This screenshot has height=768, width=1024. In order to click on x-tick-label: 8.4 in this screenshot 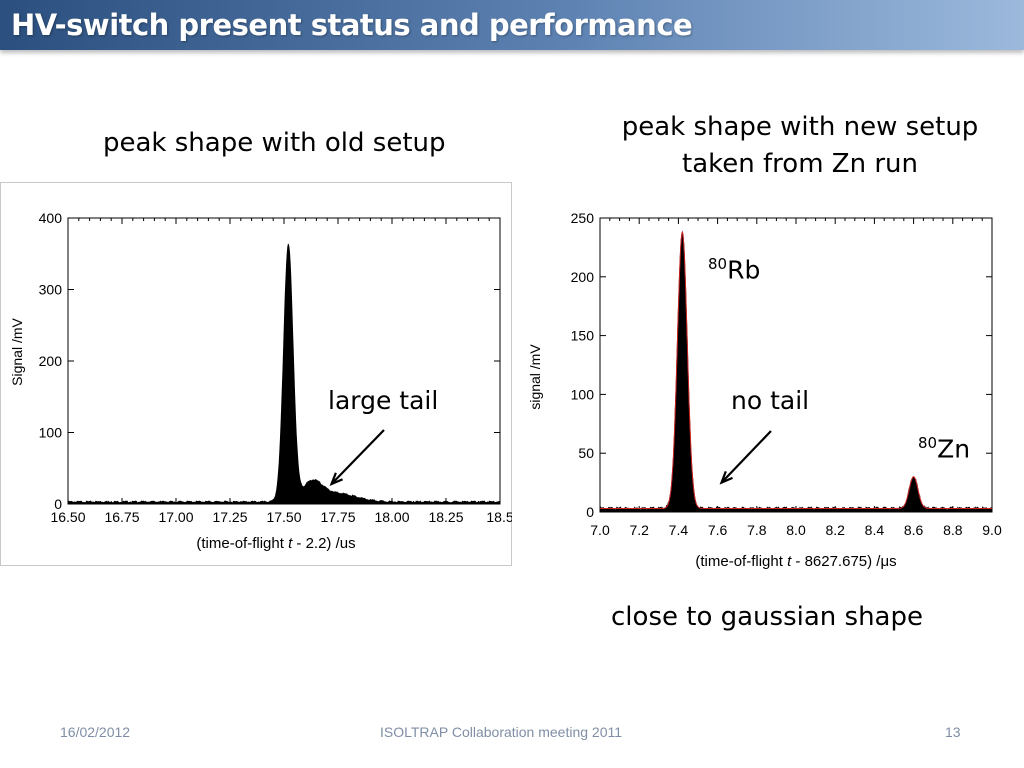, I will do `click(875, 530)`.